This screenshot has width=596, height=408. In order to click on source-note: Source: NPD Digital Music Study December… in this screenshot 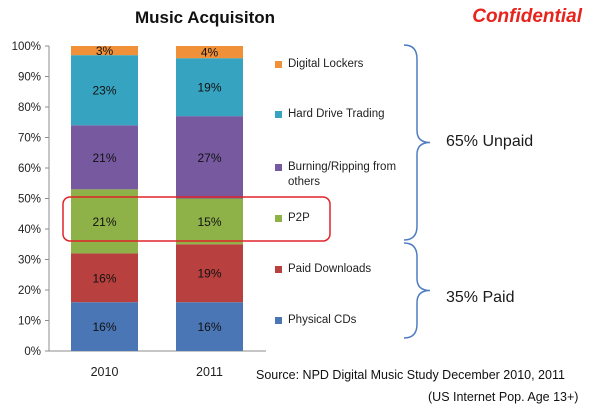, I will do `click(410, 375)`.